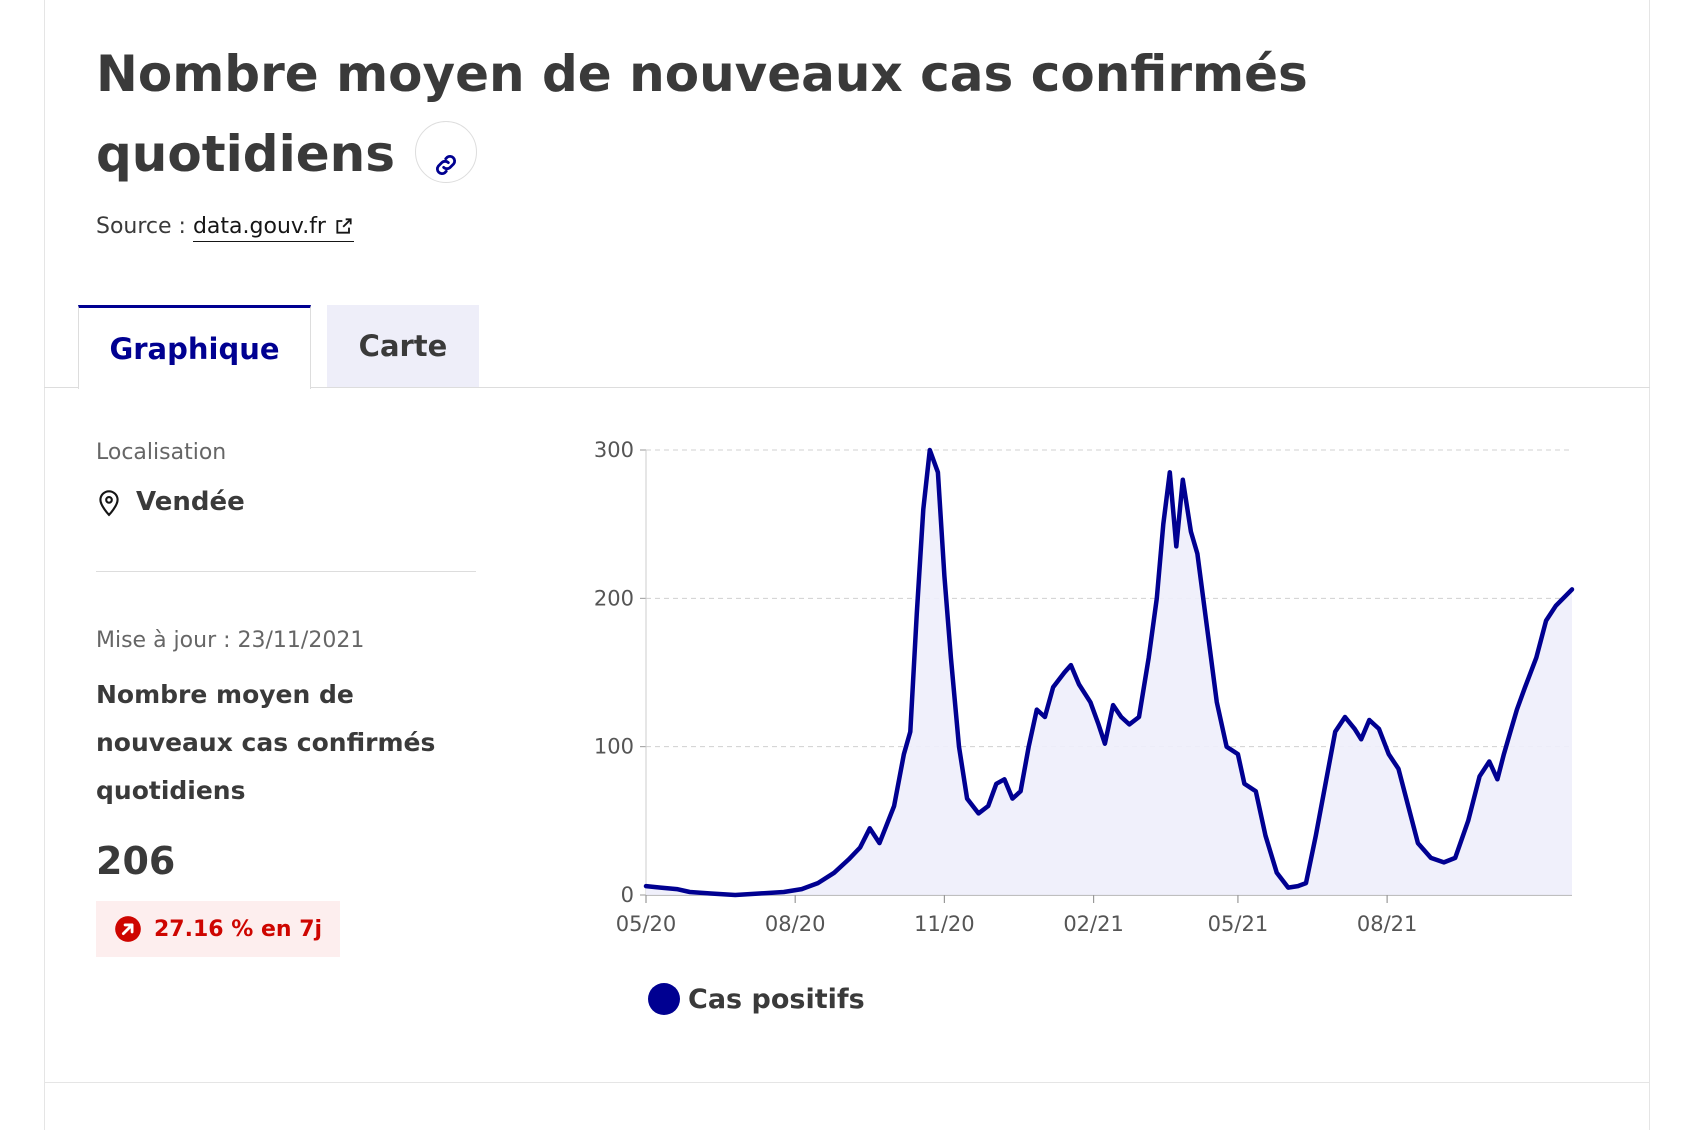 The height and width of the screenshot is (1130, 1694). I want to click on y-tick-label: 0, so click(627, 895).